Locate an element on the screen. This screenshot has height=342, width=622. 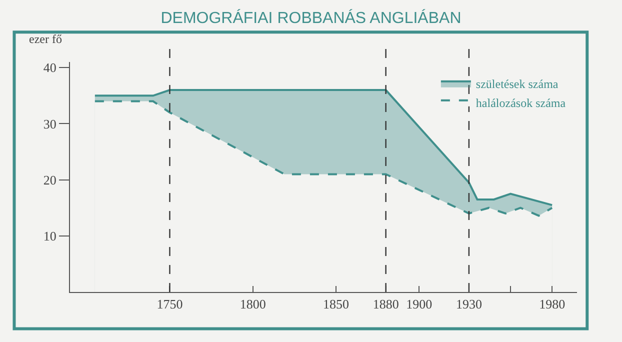
x-tick-label: 1980 is located at coordinates (552, 304).